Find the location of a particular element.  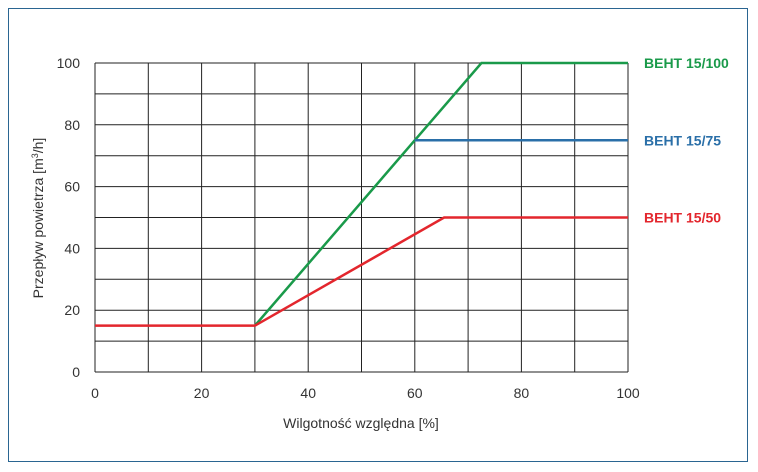

y-axis-title: Przepływ powietrza [m3/h] is located at coordinates (38, 218).